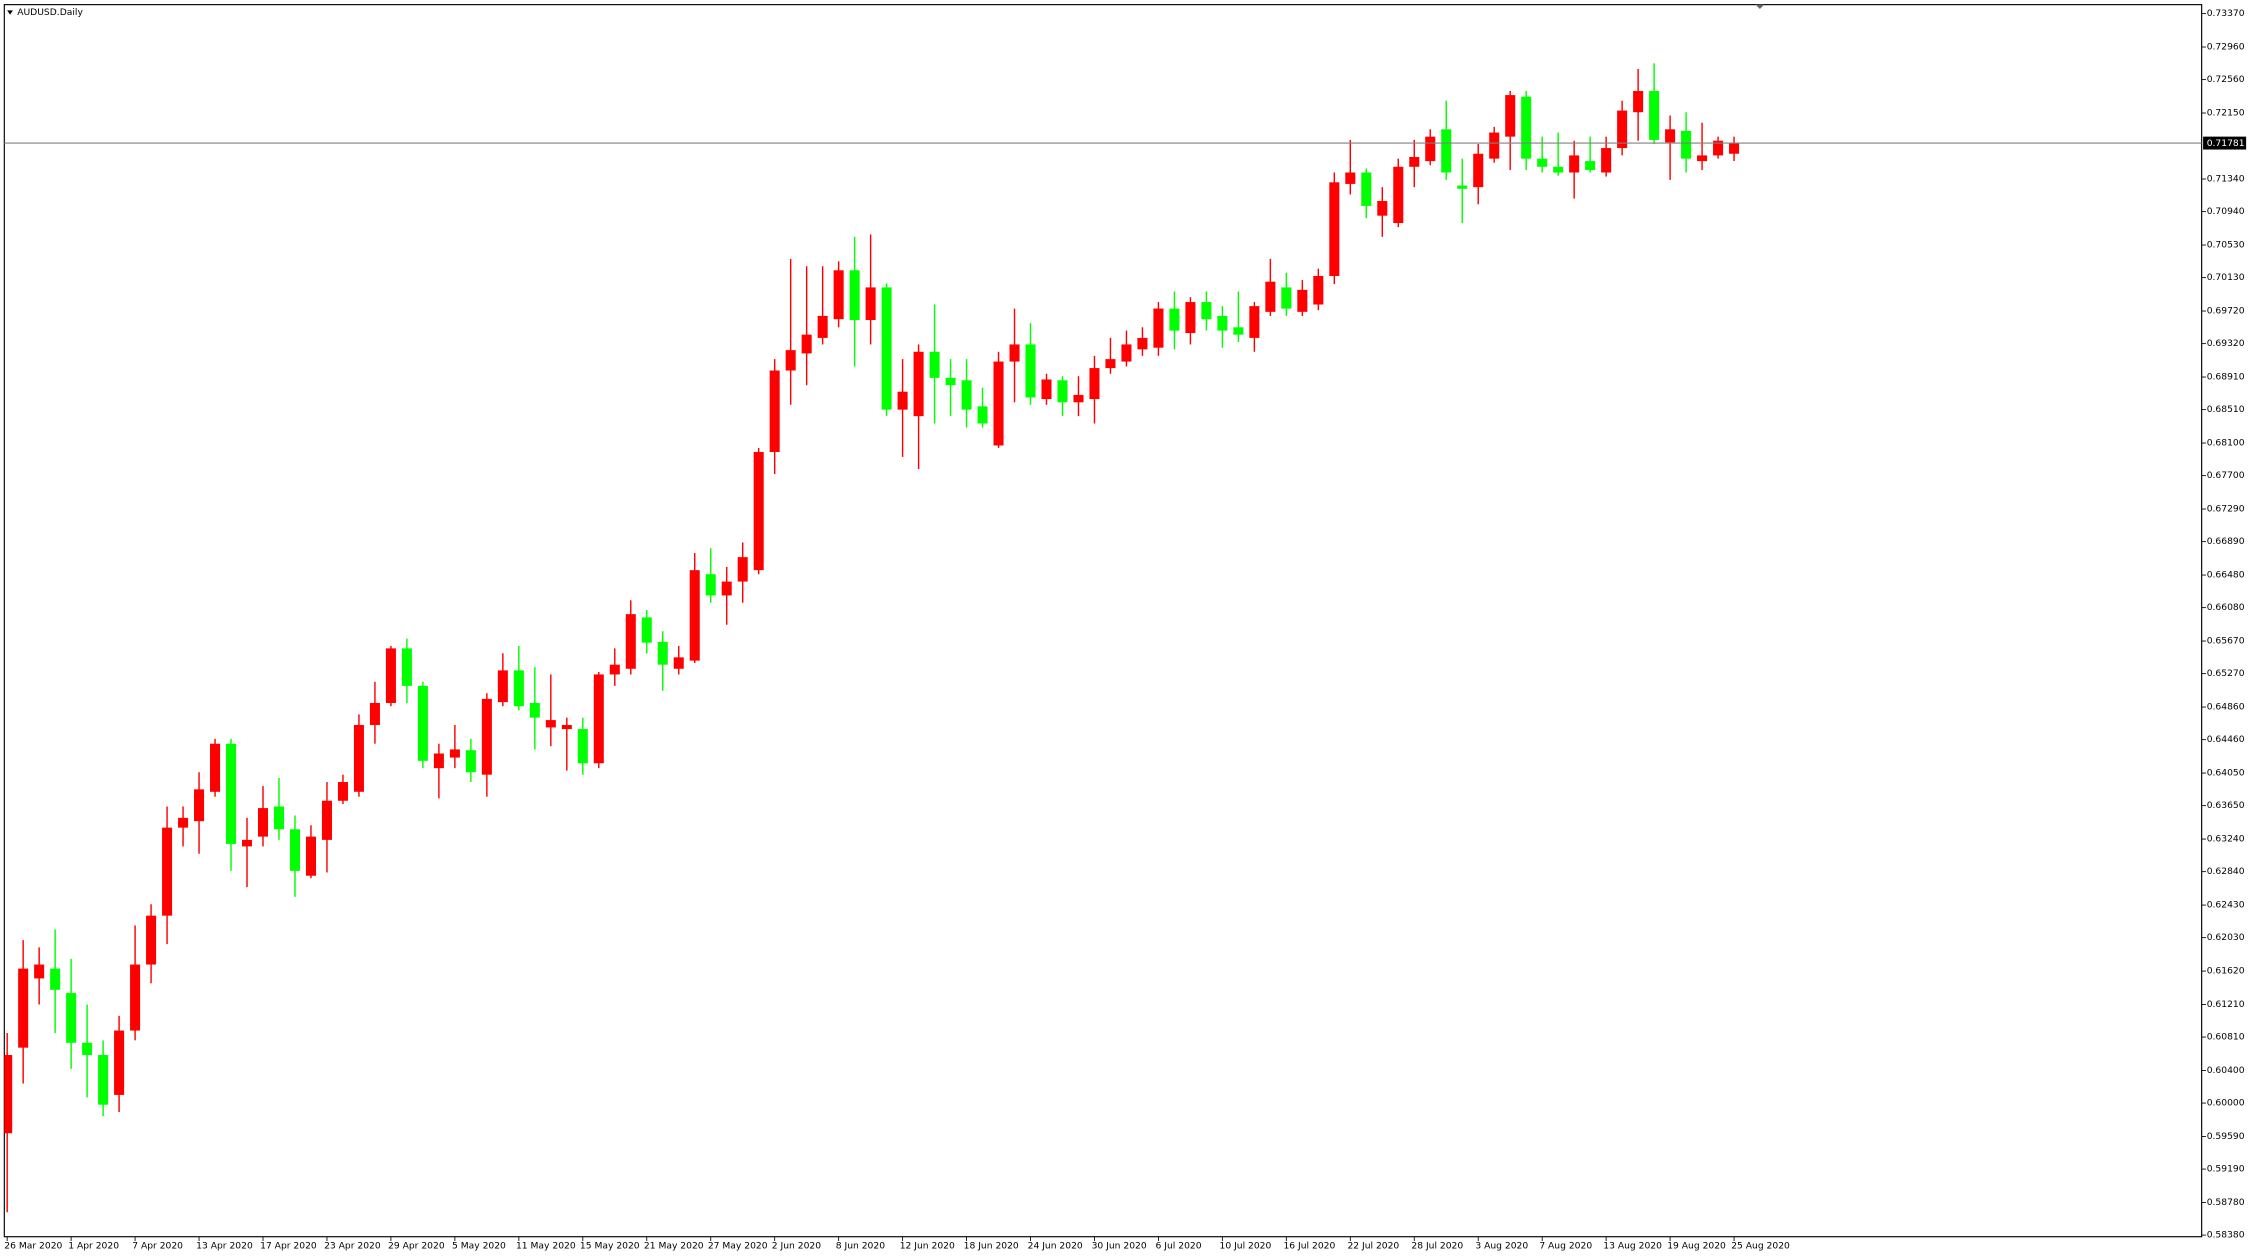  Describe the element at coordinates (2226, 575) in the screenshot. I see `y-tick-label: 0.66480` at that location.